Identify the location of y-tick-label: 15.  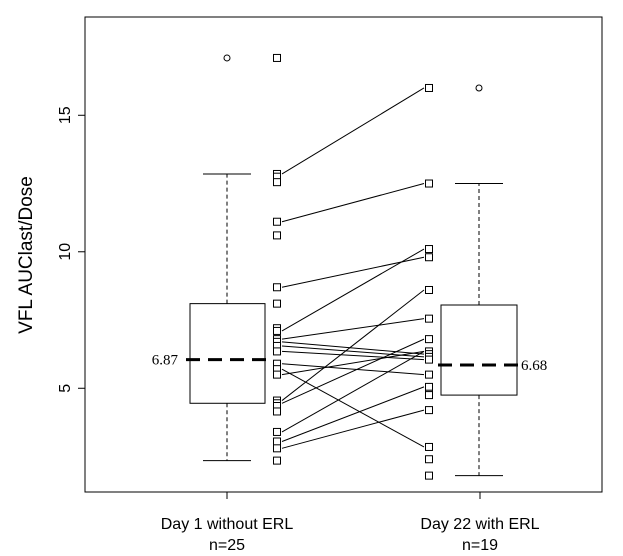
(65, 115).